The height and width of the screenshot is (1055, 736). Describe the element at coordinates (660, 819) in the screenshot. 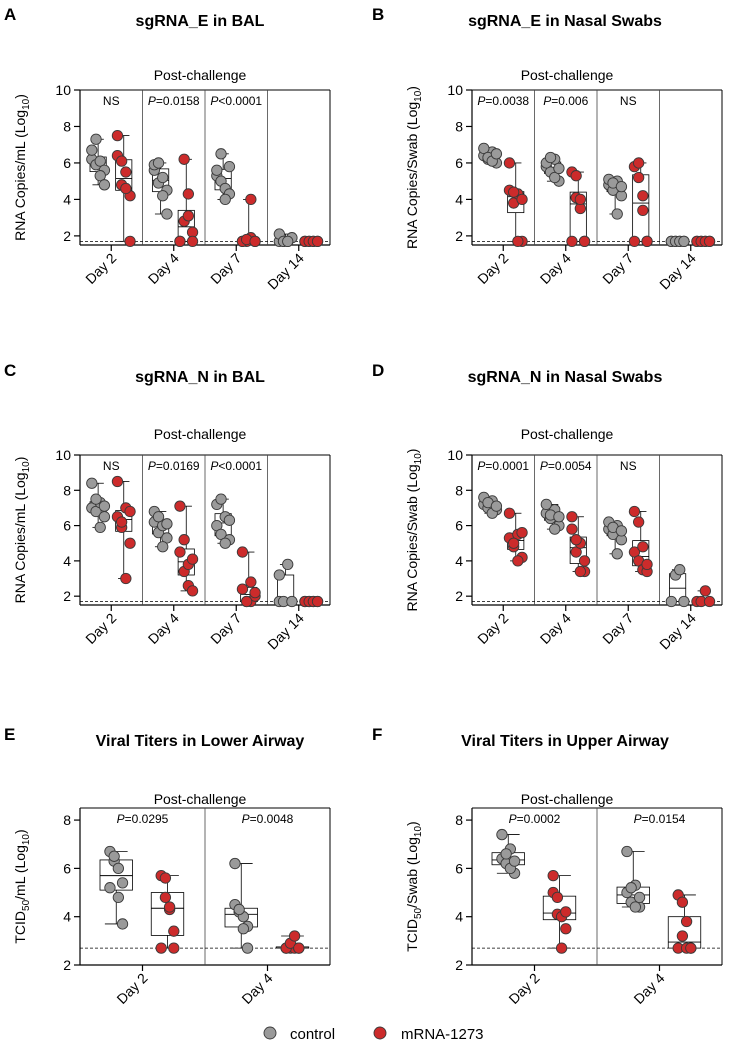

I see `p-value-label: P=0.0154` at that location.